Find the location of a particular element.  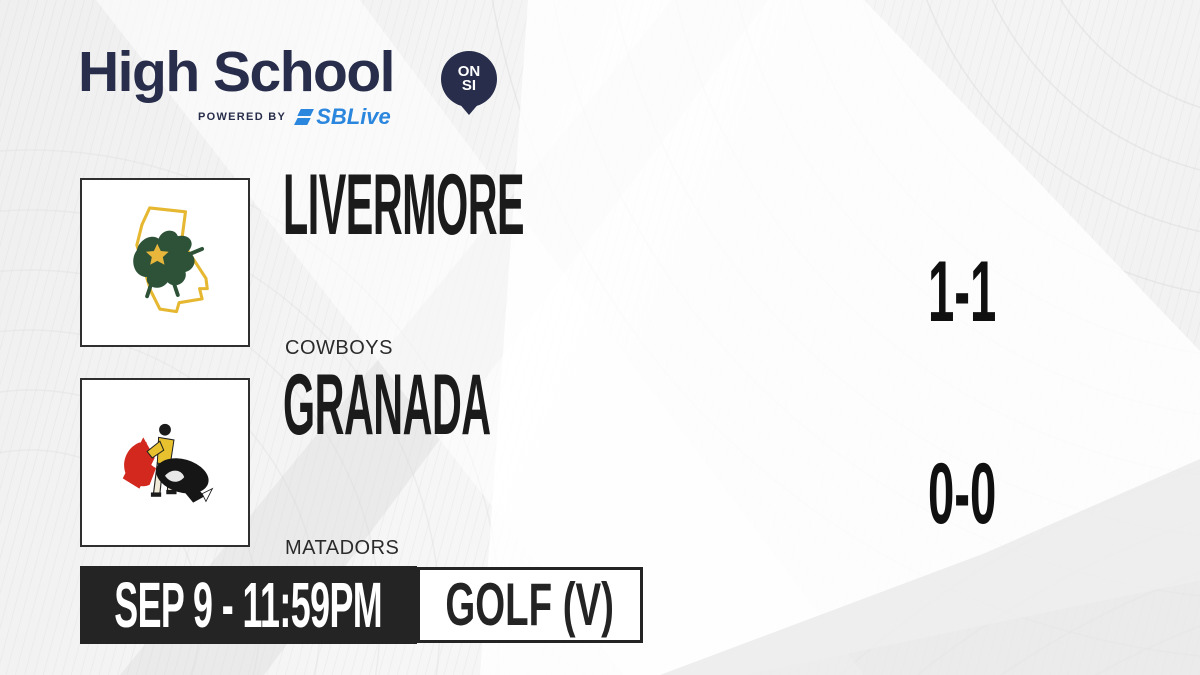

team1-name: LIVERMORE is located at coordinates (404, 205).